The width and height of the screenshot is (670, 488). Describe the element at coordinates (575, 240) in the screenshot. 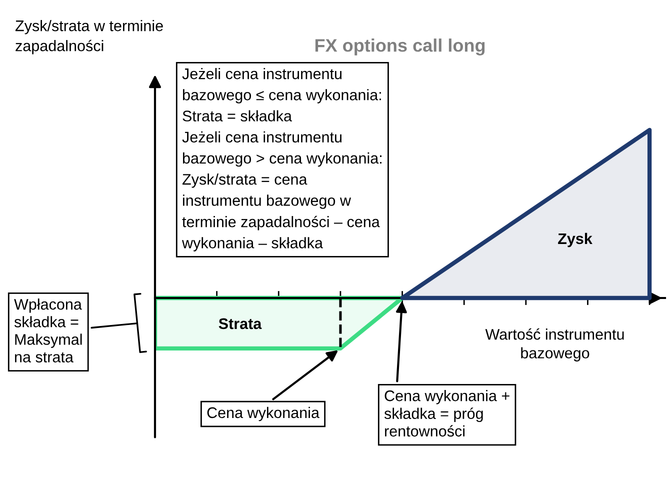

I see `annotation: Zysk` at that location.